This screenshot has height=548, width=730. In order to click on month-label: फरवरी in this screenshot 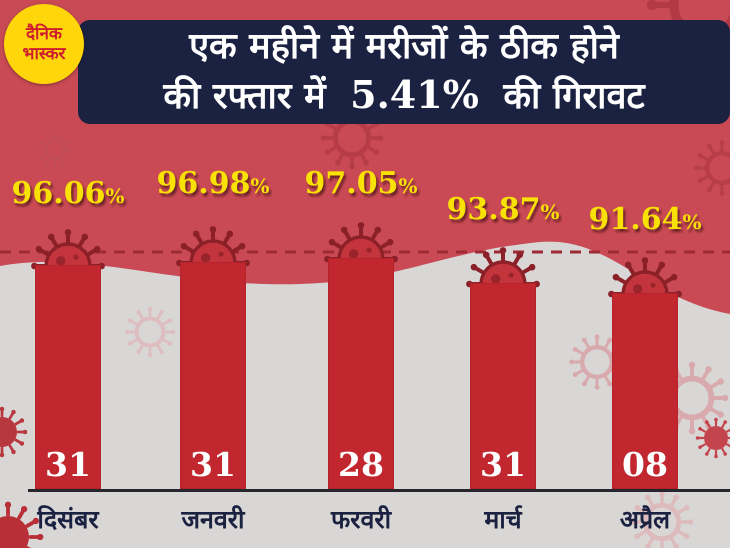, I will do `click(361, 519)`.